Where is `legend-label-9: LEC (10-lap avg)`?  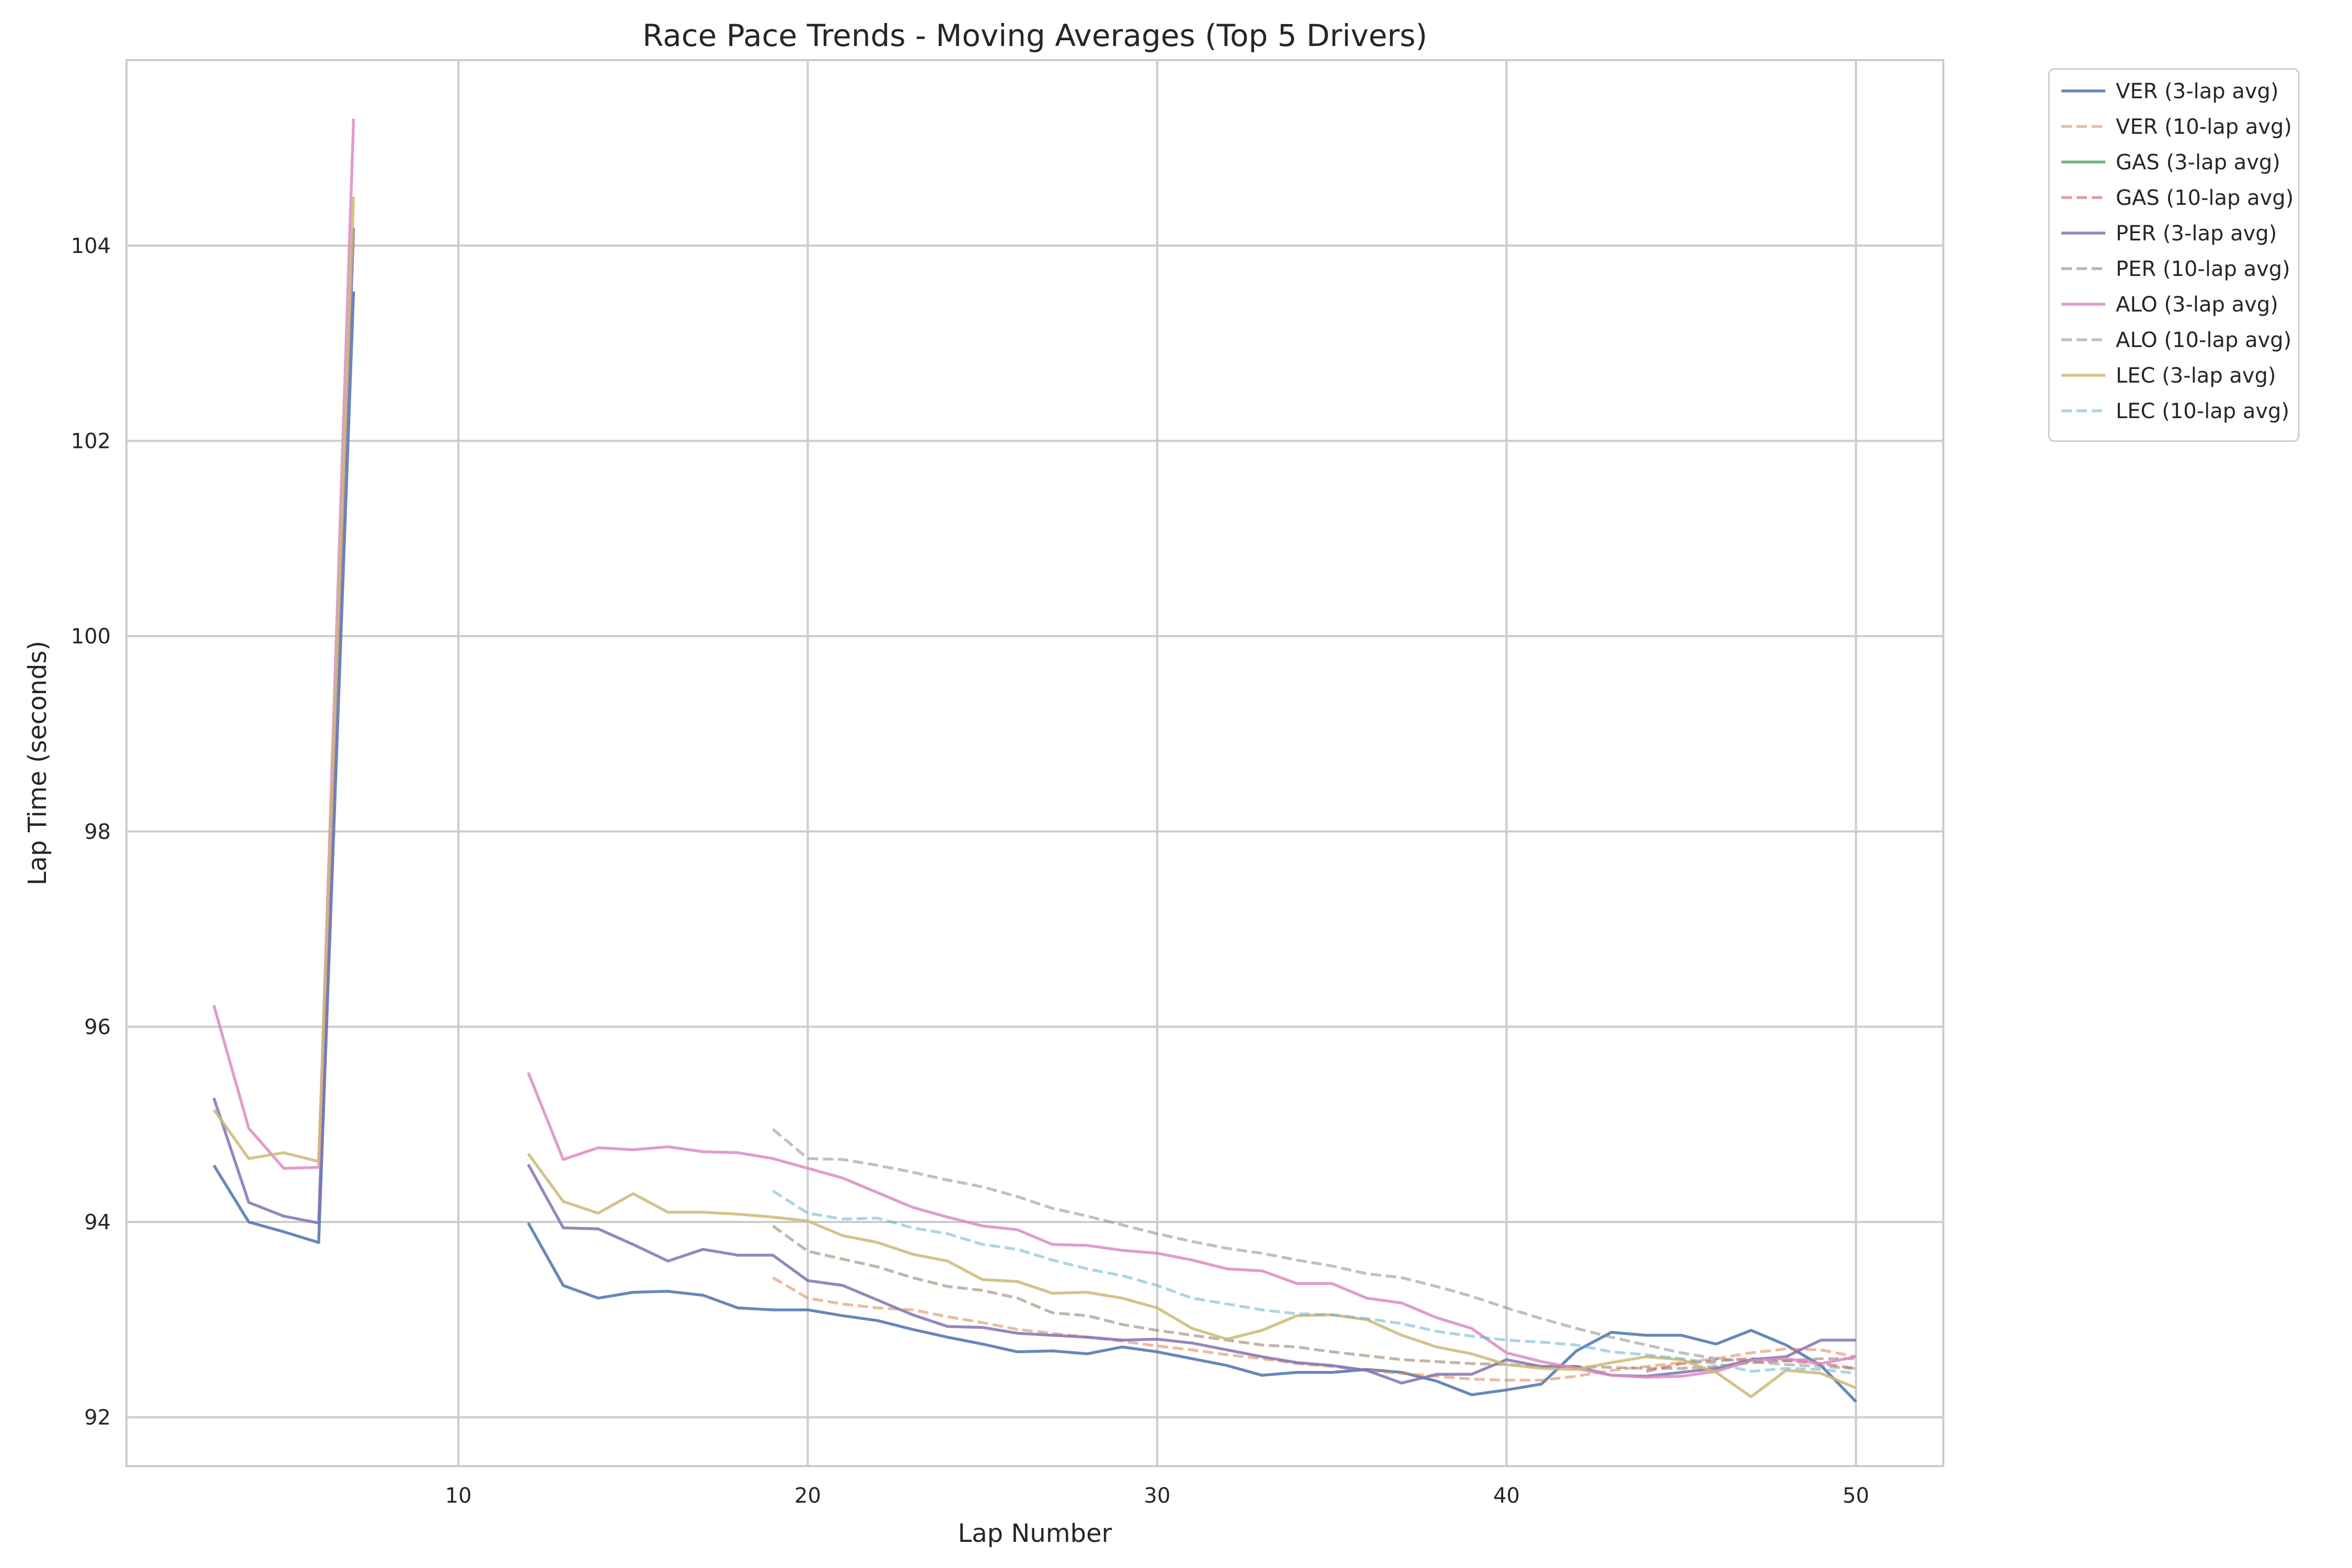 legend-label-9: LEC (10-lap avg) is located at coordinates (2202, 411).